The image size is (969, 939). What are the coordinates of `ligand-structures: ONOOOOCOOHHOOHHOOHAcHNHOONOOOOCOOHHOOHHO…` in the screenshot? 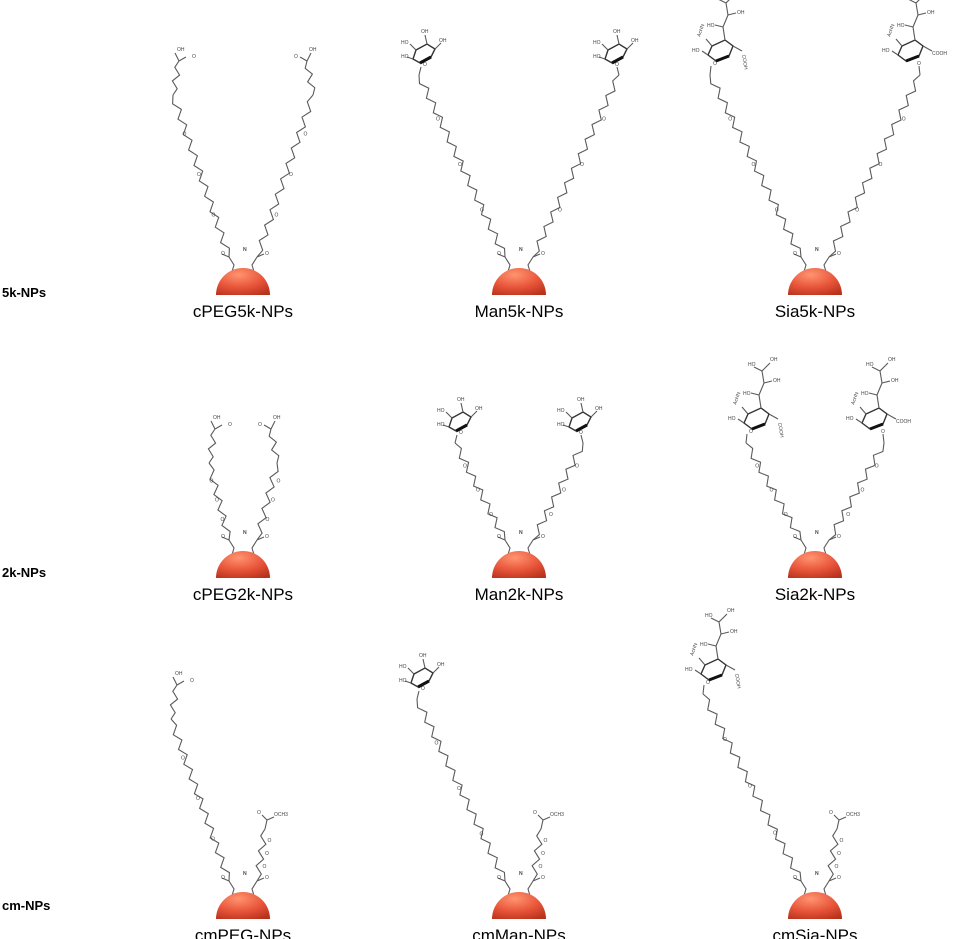 It's located at (819, 138).